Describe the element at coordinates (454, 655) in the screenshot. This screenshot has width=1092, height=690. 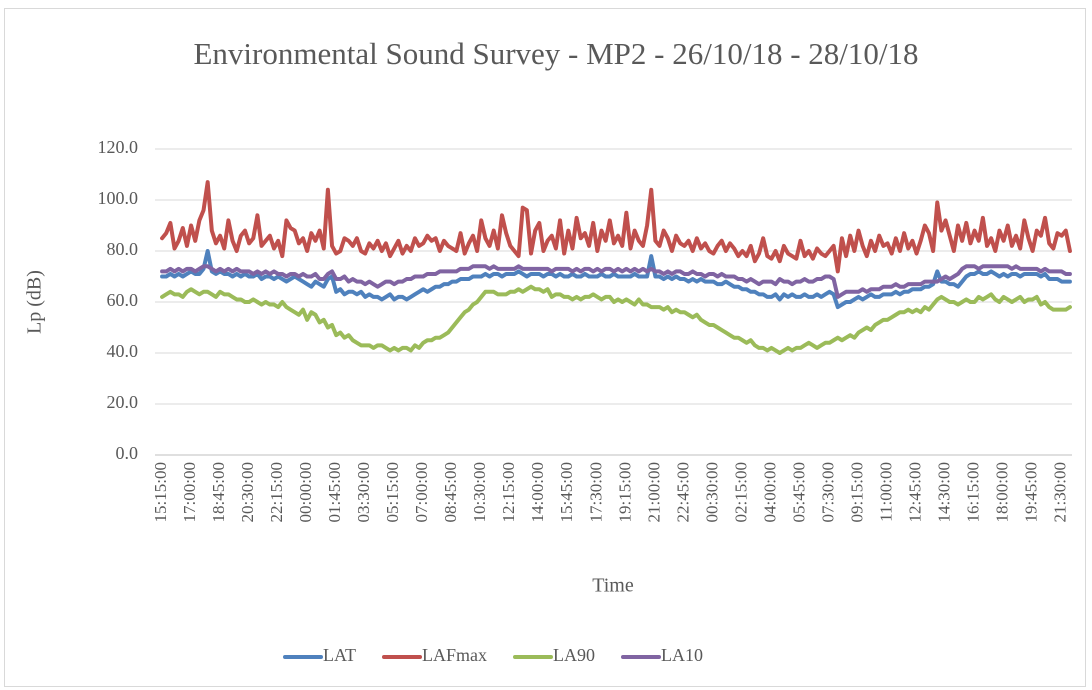
I see `legend-label: LAFmax` at that location.